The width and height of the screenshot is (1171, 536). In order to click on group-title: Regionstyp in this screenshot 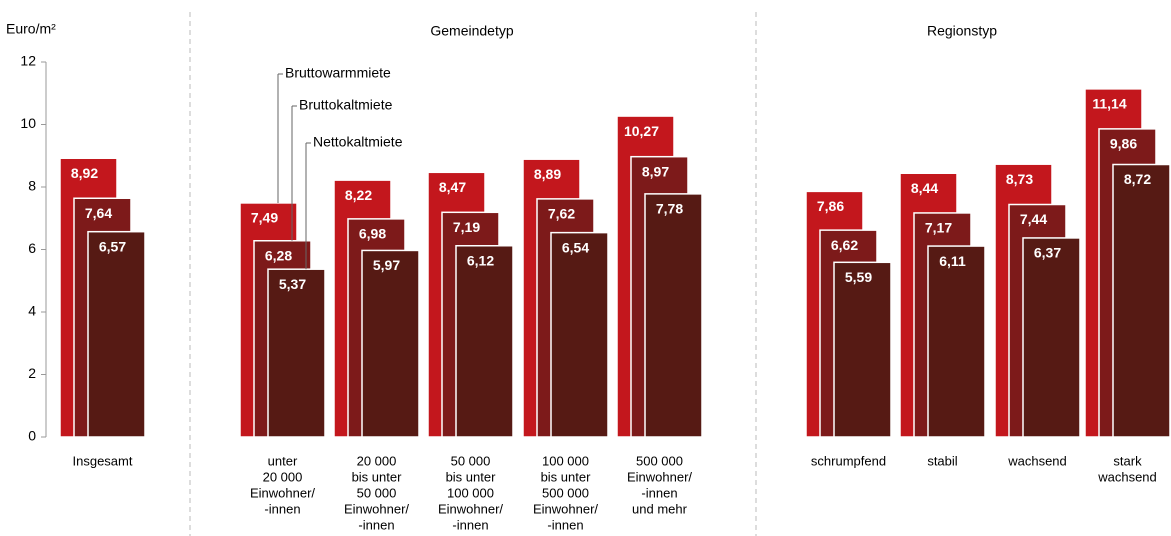, I will do `click(962, 31)`.